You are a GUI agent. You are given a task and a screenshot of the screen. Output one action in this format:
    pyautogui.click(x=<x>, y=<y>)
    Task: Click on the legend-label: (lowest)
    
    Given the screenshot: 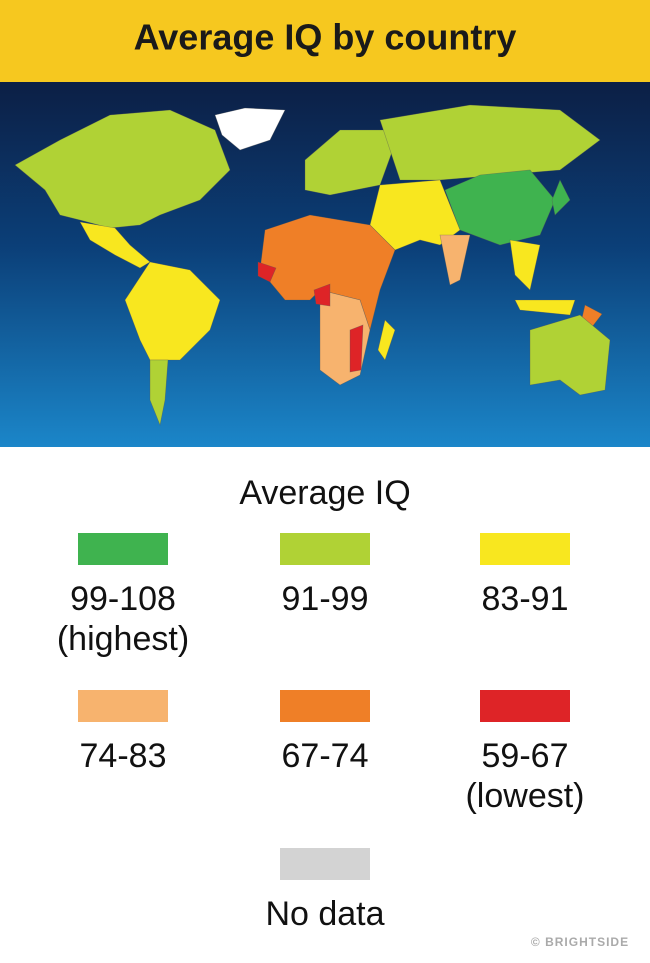 What is the action you would take?
    pyautogui.click(x=524, y=796)
    